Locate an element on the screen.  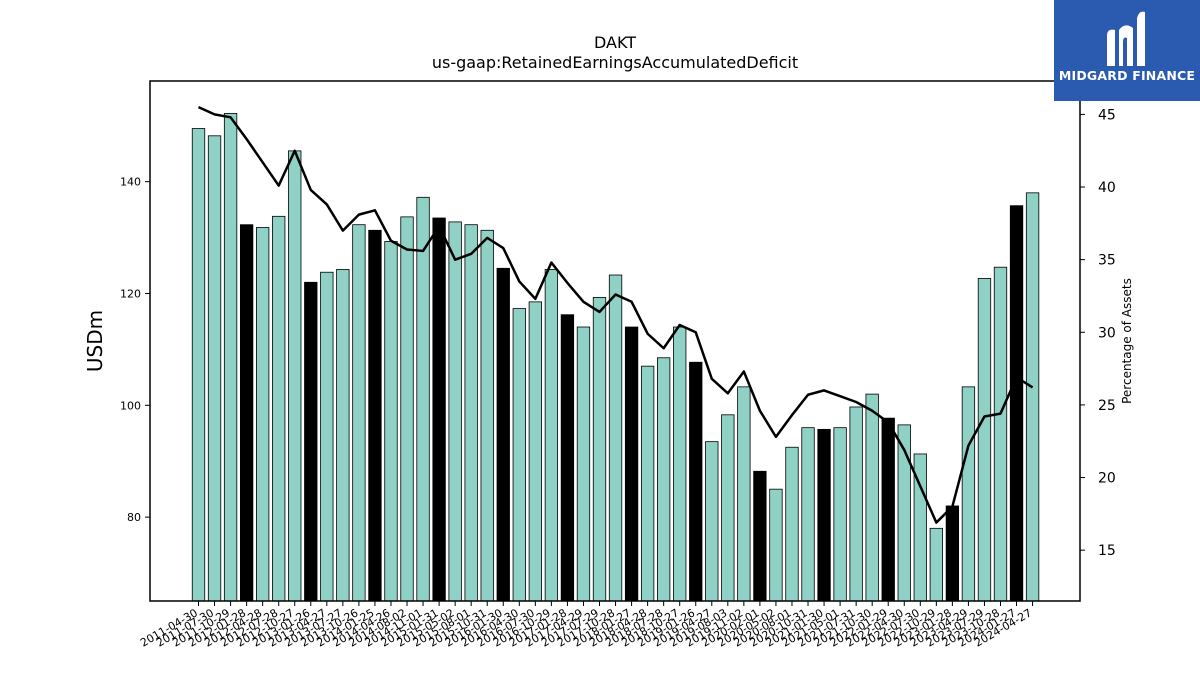
y-tick-label-140: 140 is located at coordinates (130, 182).